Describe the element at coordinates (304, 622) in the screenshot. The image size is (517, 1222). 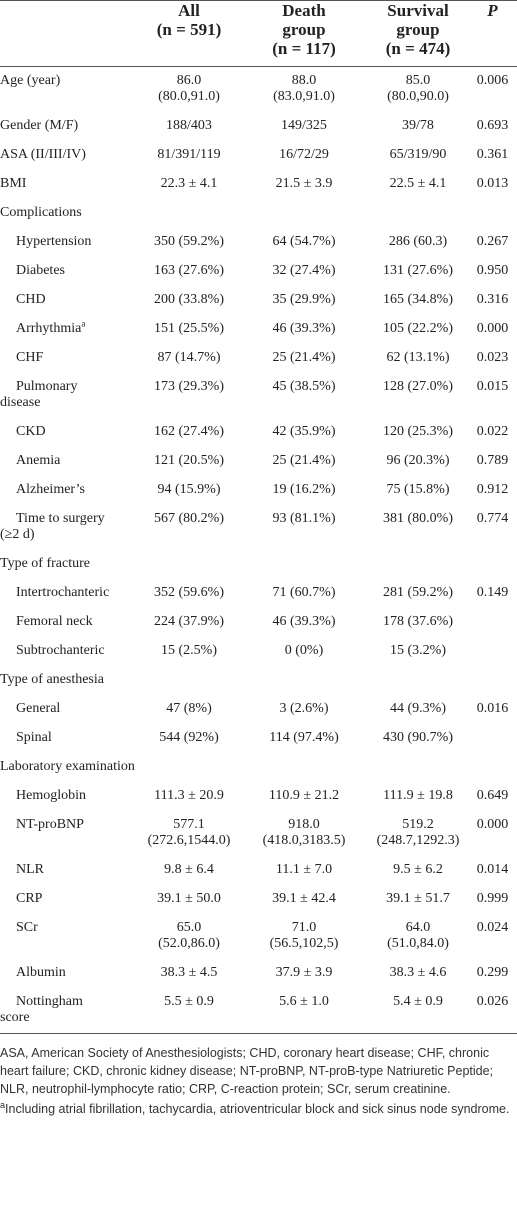
I see `value-cell: 46 (39.3%)` at that location.